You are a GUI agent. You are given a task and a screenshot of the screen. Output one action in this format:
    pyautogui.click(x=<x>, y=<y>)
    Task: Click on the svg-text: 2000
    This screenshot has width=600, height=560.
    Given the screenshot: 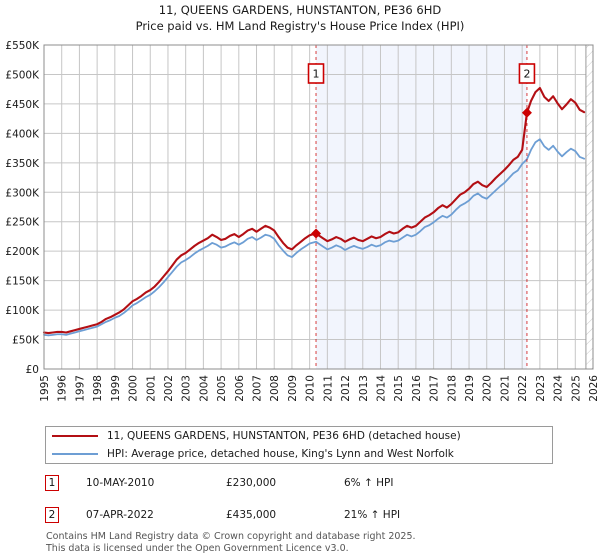 What is the action you would take?
    pyautogui.click(x=134, y=388)
    